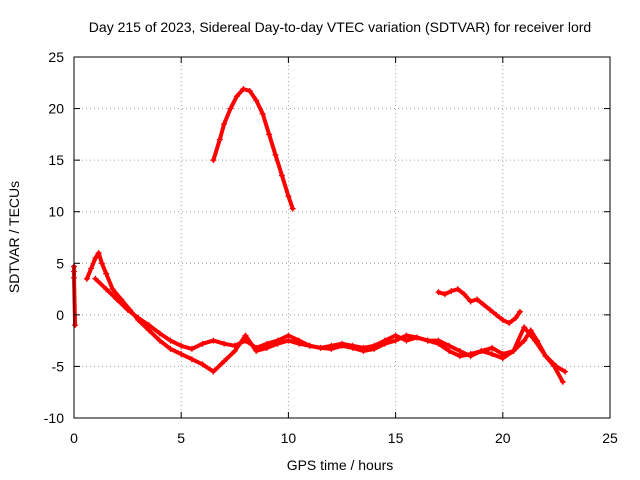 This screenshot has height=480, width=640. Describe the element at coordinates (60, 315) in the screenshot. I see `y-tick-label: 0` at that location.